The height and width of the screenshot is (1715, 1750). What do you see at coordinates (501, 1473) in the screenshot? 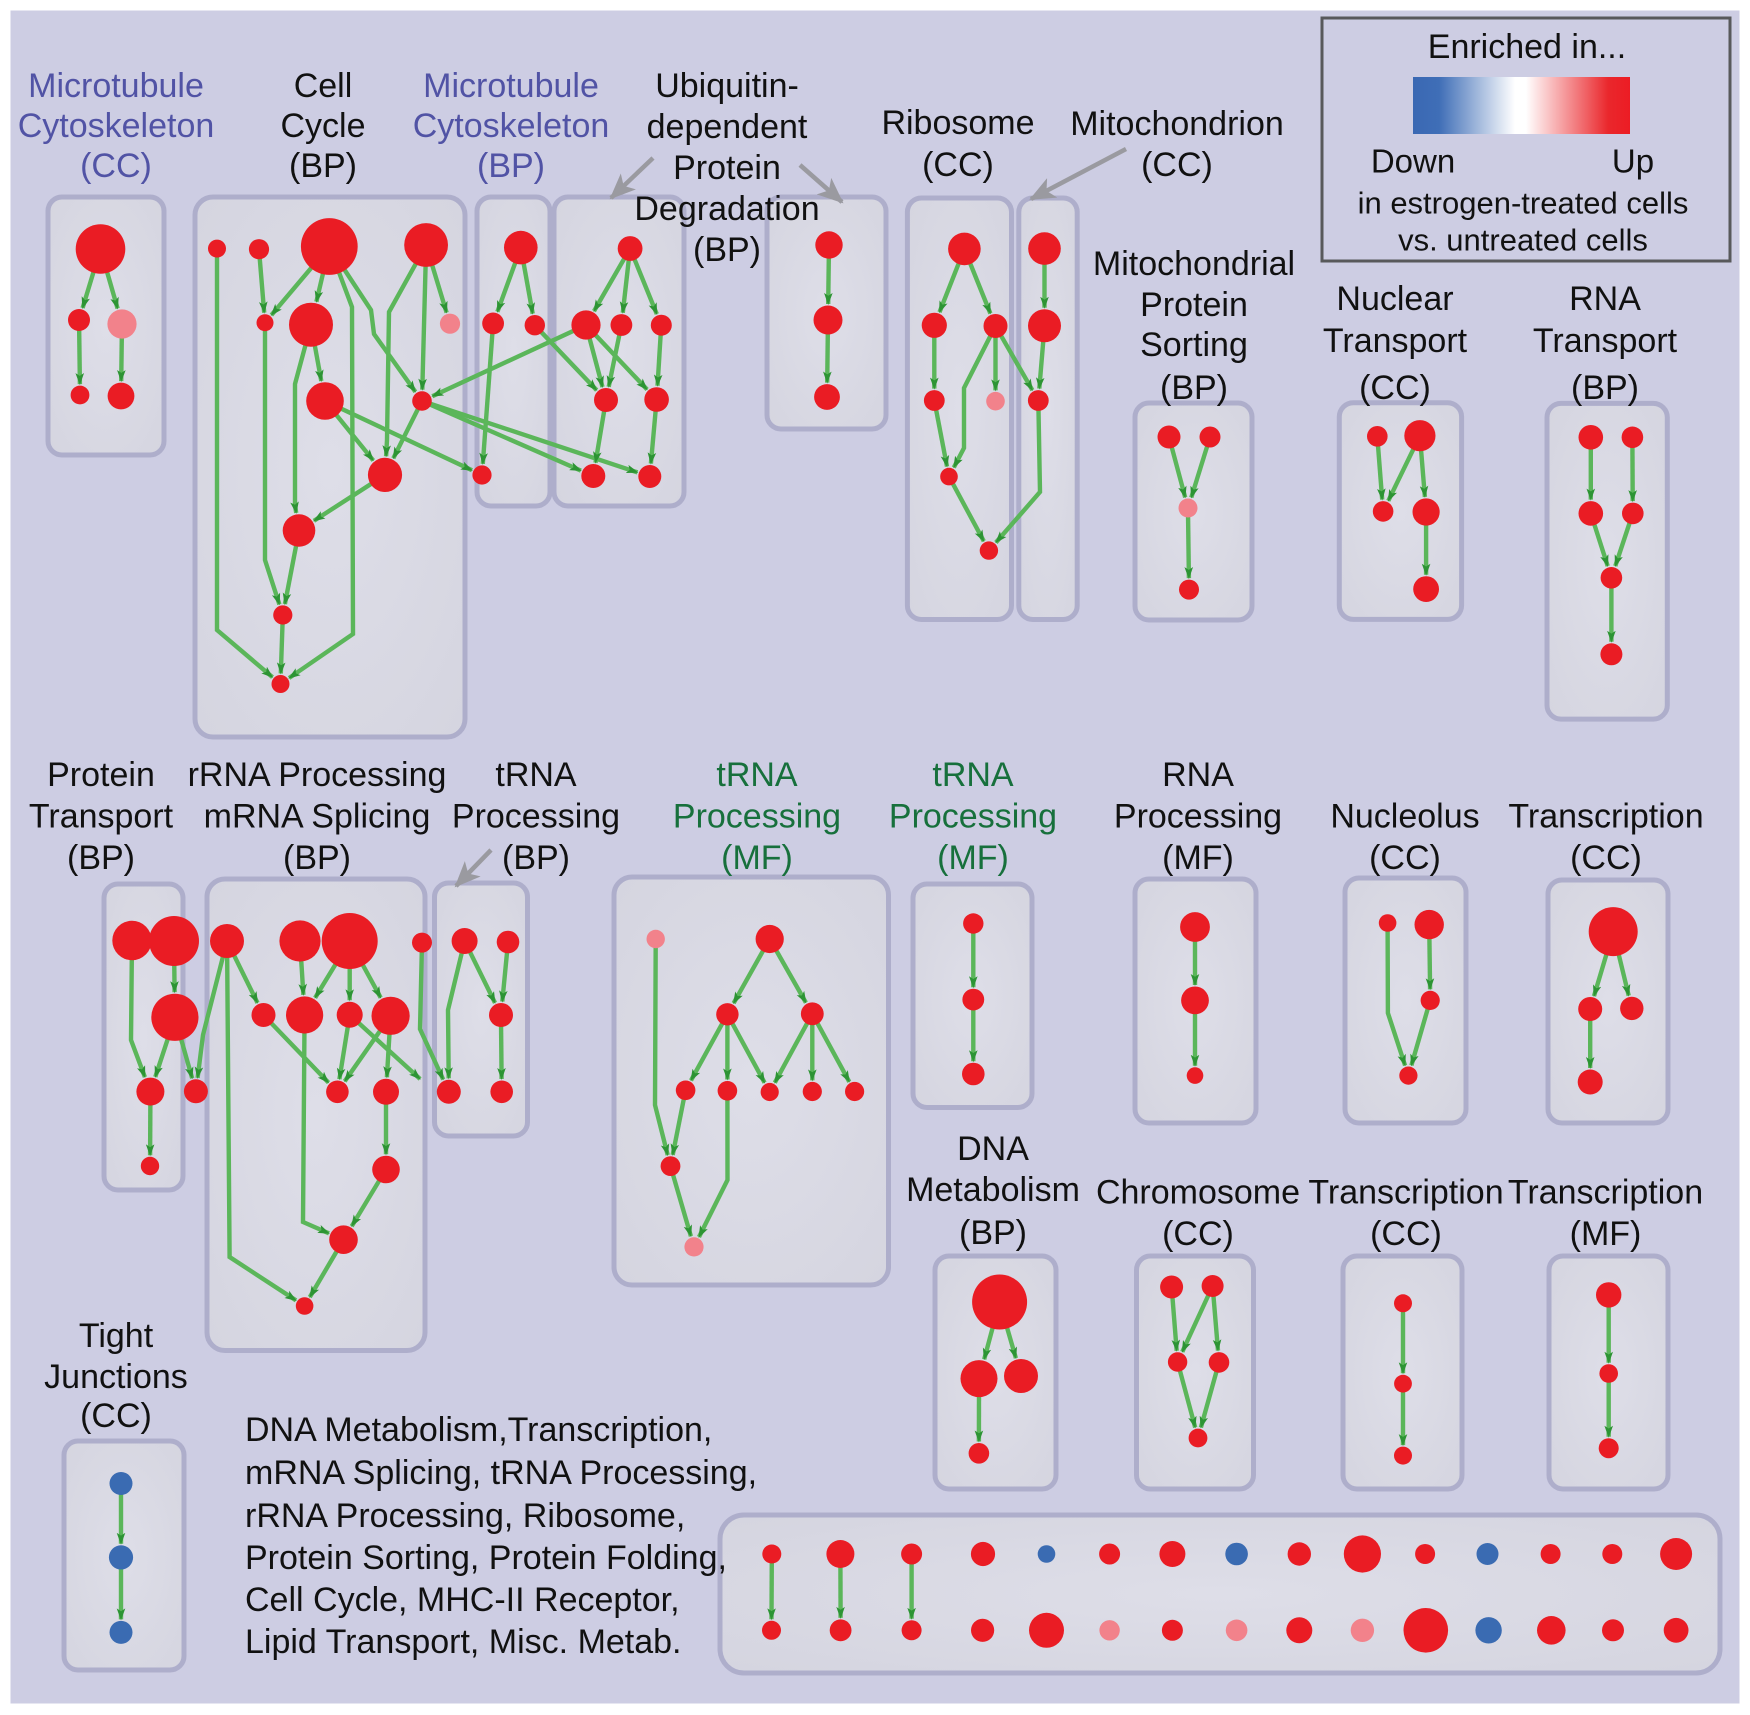
I see `svg-text:mRNA Splicing, tRNA Processing: mRNA Splicing, tRNA Processing,` at bounding box center [501, 1473].